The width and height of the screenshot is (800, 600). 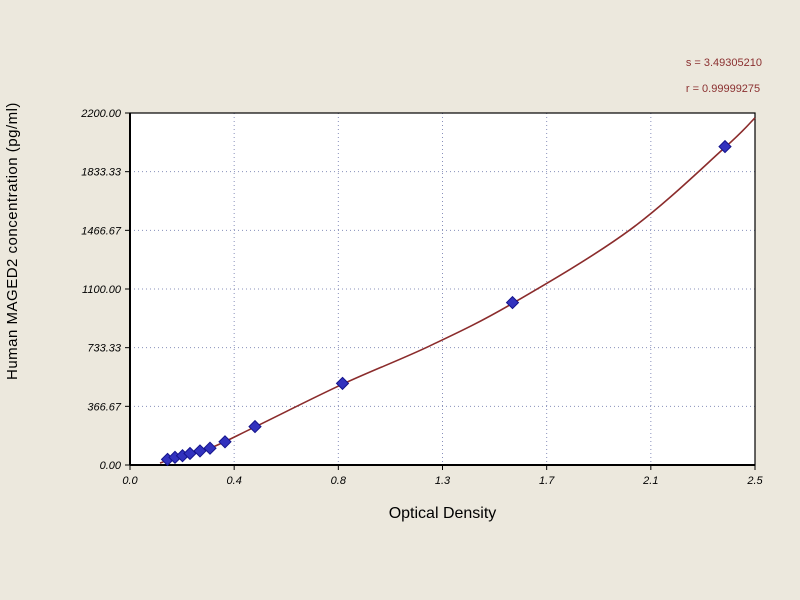 What do you see at coordinates (724, 76) in the screenshot?
I see `fit-statistics: s = 3.49305210 r = 0.99999275` at bounding box center [724, 76].